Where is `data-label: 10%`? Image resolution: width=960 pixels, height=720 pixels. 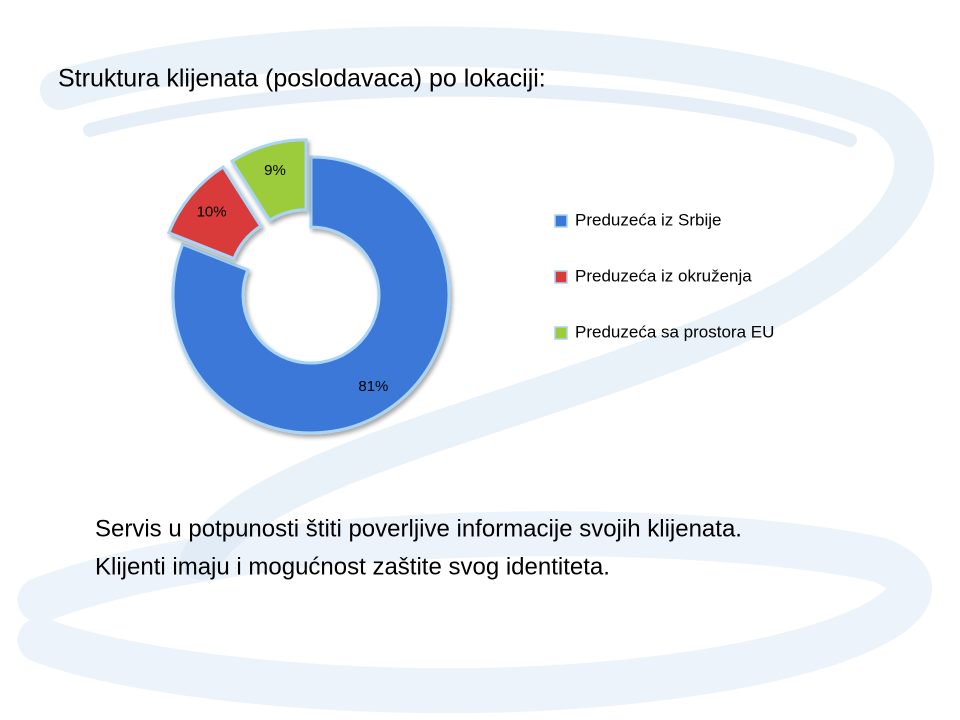 data-label: 10% is located at coordinates (212, 212).